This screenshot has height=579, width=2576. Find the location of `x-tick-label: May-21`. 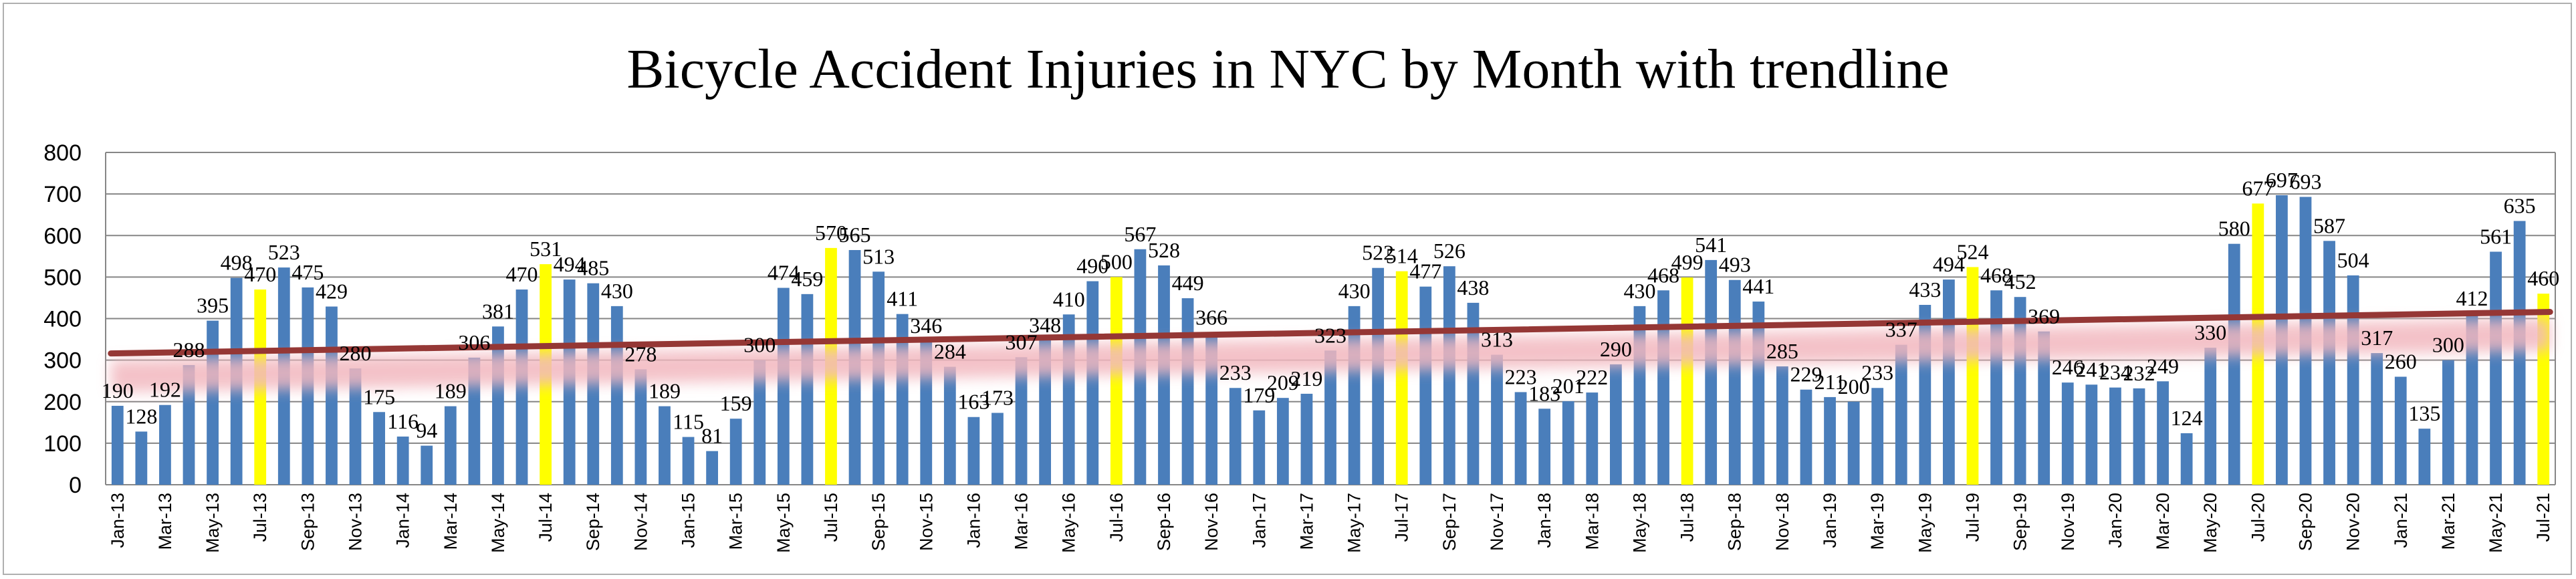

x-tick-label: May-21 is located at coordinates (2496, 523).